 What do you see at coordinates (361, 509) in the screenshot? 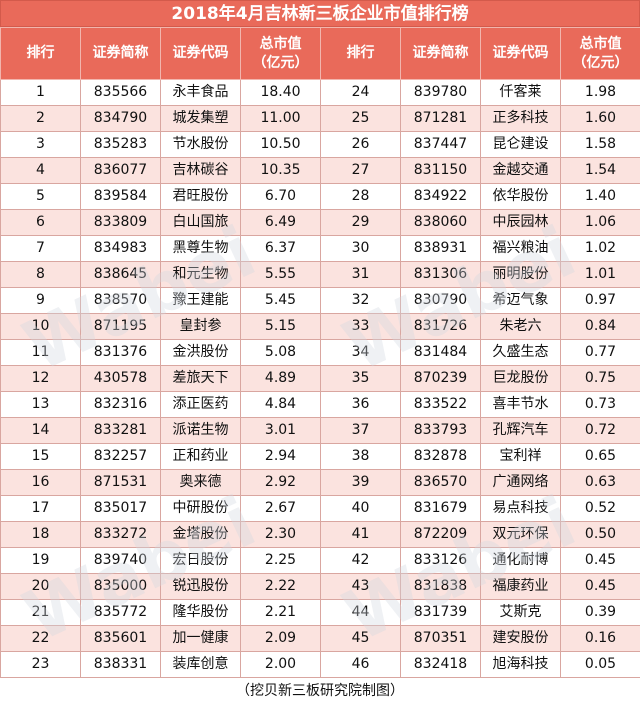
I see `table-cell: 40` at bounding box center [361, 509].